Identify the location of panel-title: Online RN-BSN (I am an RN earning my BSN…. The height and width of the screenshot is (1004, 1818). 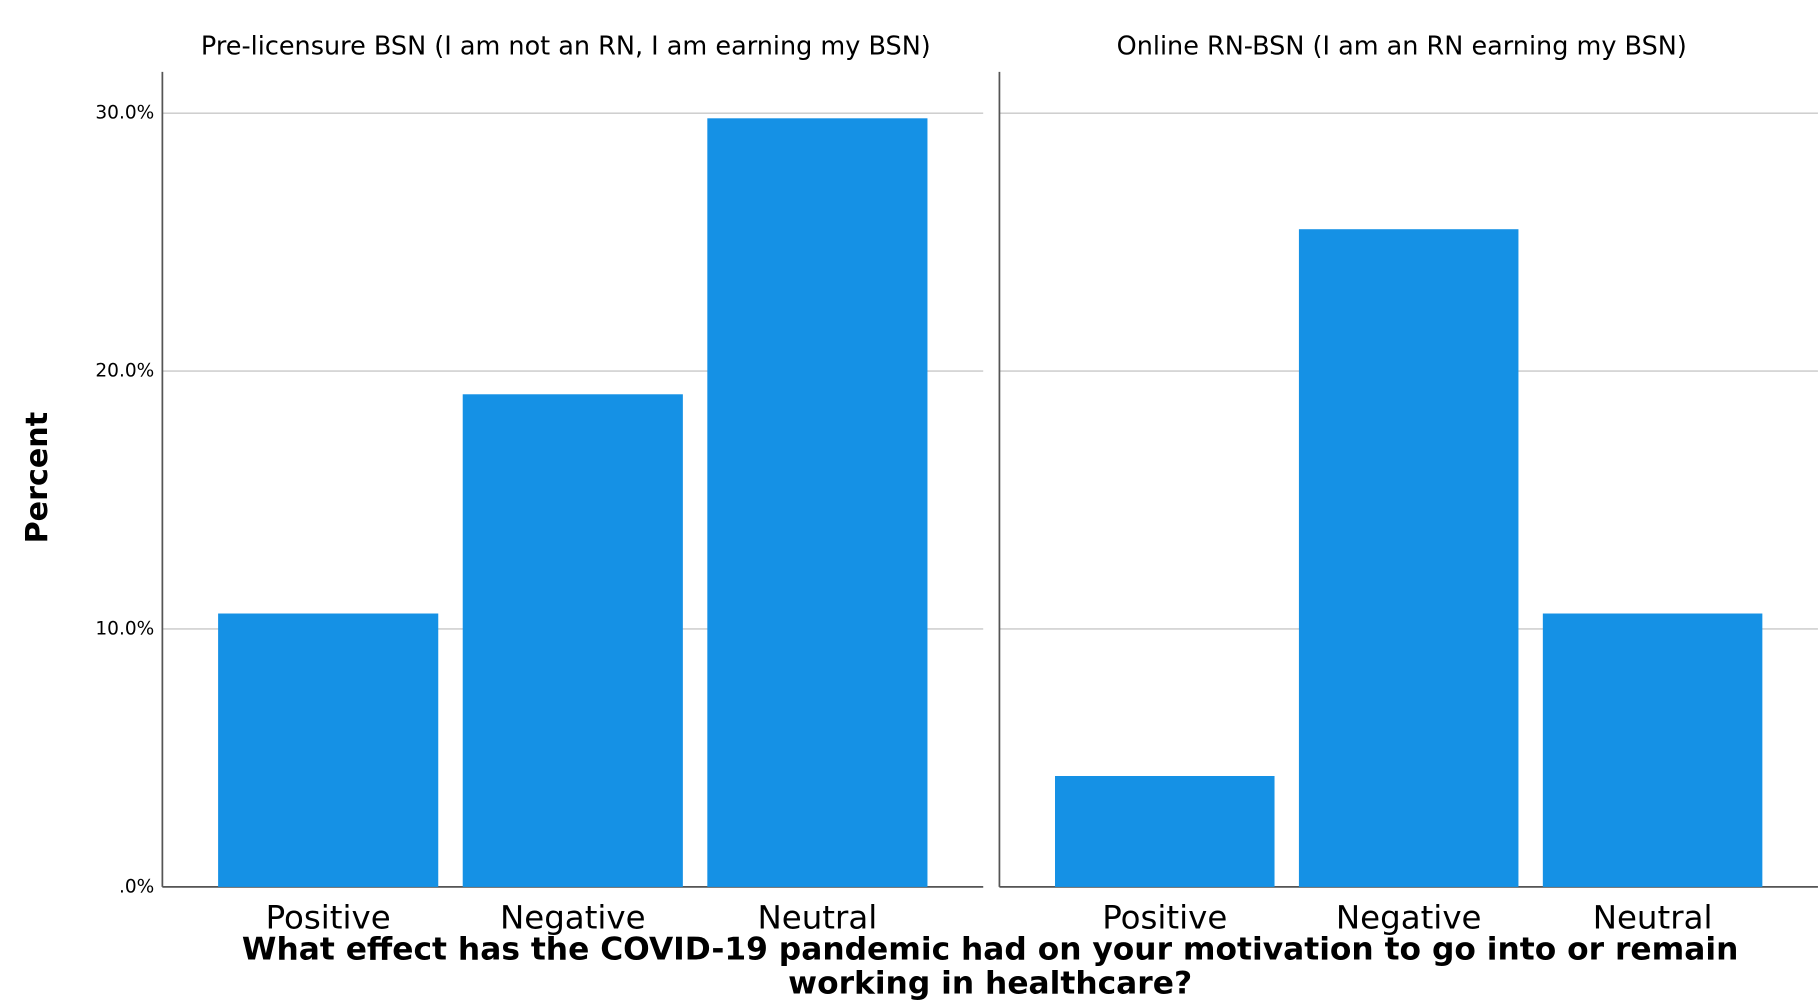
(1402, 47).